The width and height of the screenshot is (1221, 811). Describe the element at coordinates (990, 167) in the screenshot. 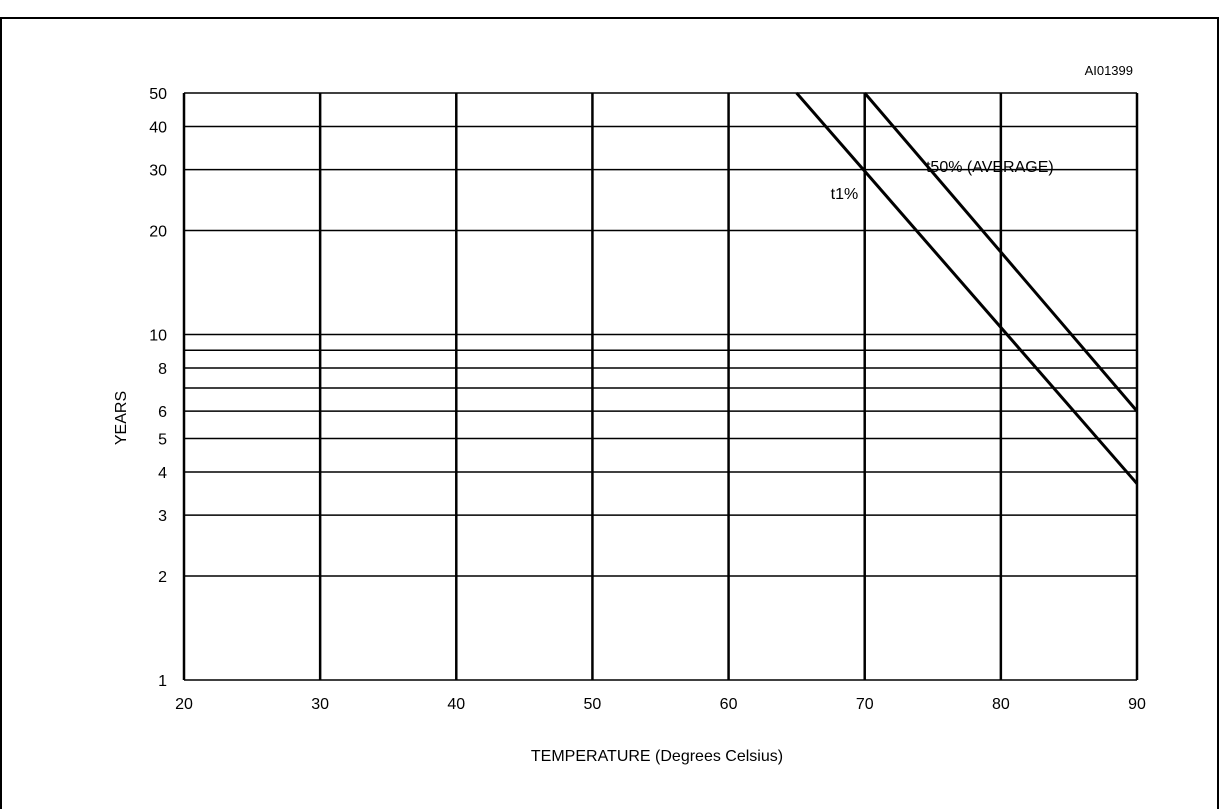

I see `series-label: t50% (AVERAGE)` at that location.